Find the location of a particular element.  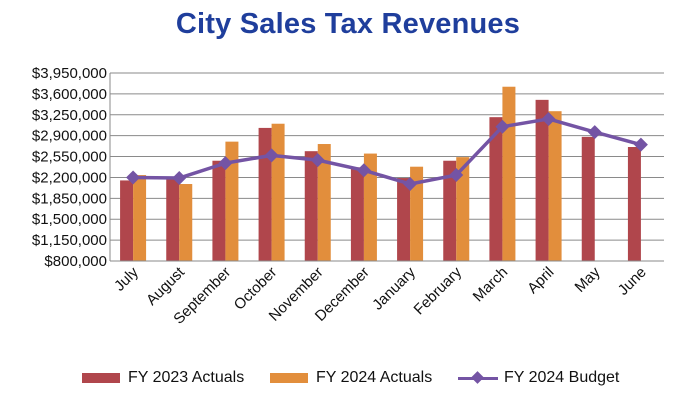

y-tick-label: $3,950,000 is located at coordinates (69, 73).